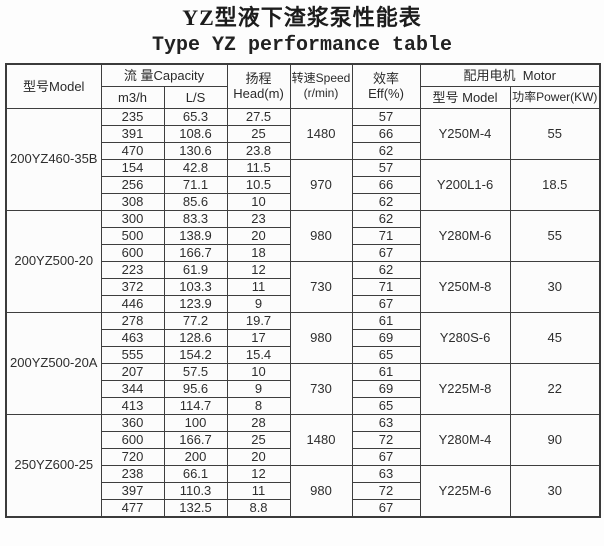 The image size is (604, 546). I want to click on table-row: 470 130.6 23.8 62, so click(303, 150).